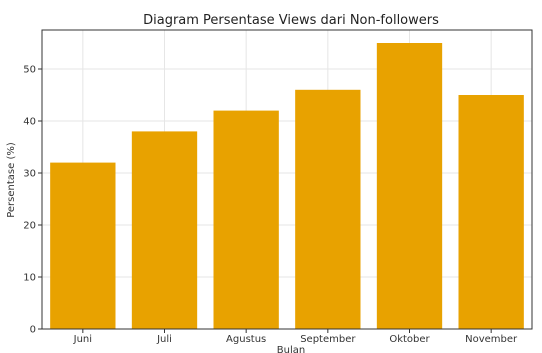 The width and height of the screenshot is (542, 353). I want to click on x-tick-label: September, so click(328, 339).